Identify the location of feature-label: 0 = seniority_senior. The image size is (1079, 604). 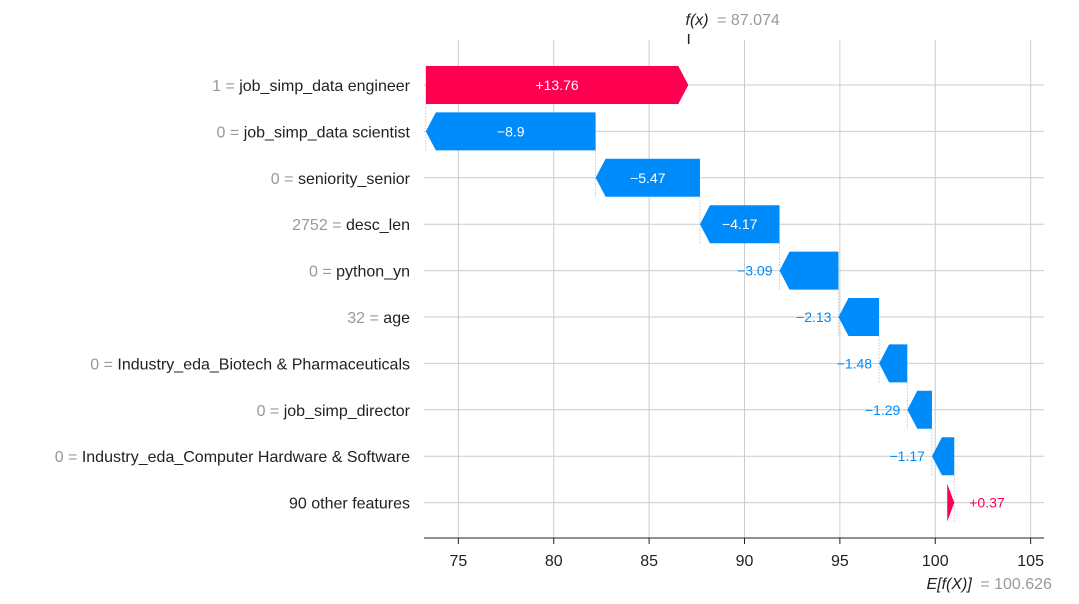
(341, 179).